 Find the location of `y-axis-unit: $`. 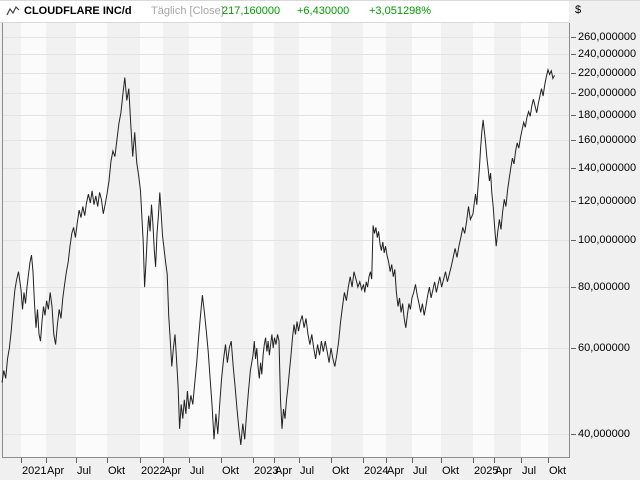

y-axis-unit: $ is located at coordinates (578, 10).